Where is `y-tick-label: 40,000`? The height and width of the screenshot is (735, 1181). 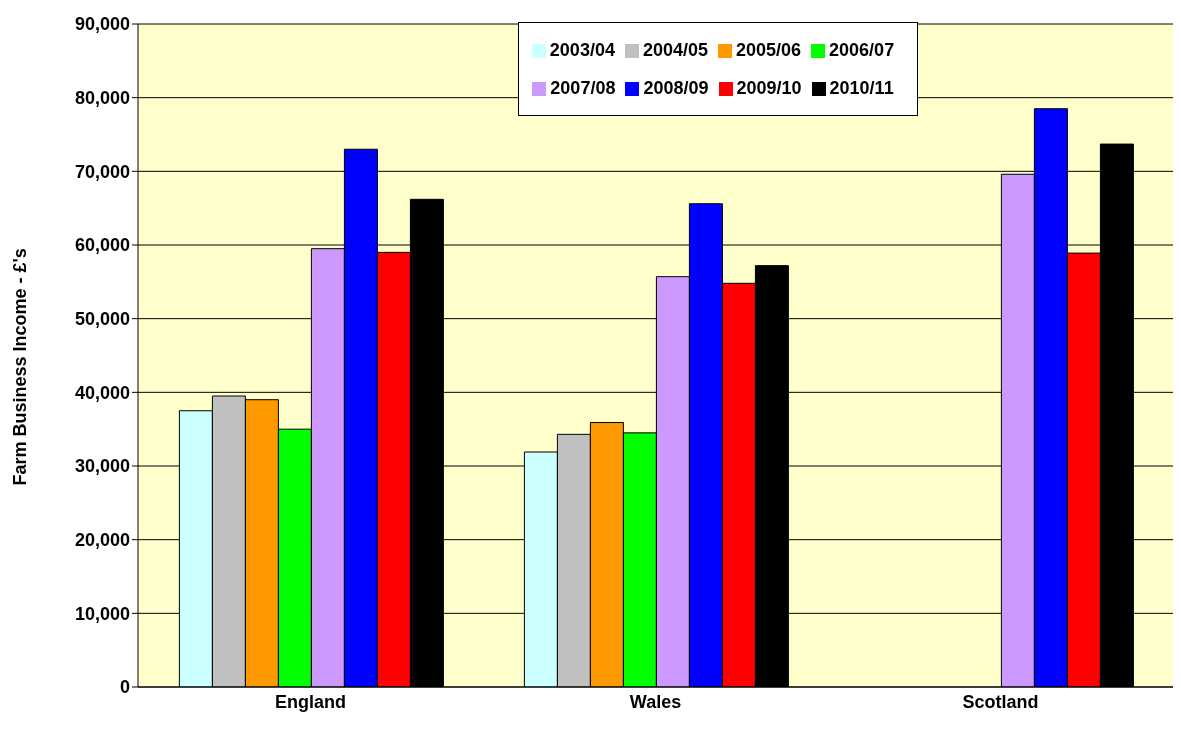 y-tick-label: 40,000 is located at coordinates (102, 392).